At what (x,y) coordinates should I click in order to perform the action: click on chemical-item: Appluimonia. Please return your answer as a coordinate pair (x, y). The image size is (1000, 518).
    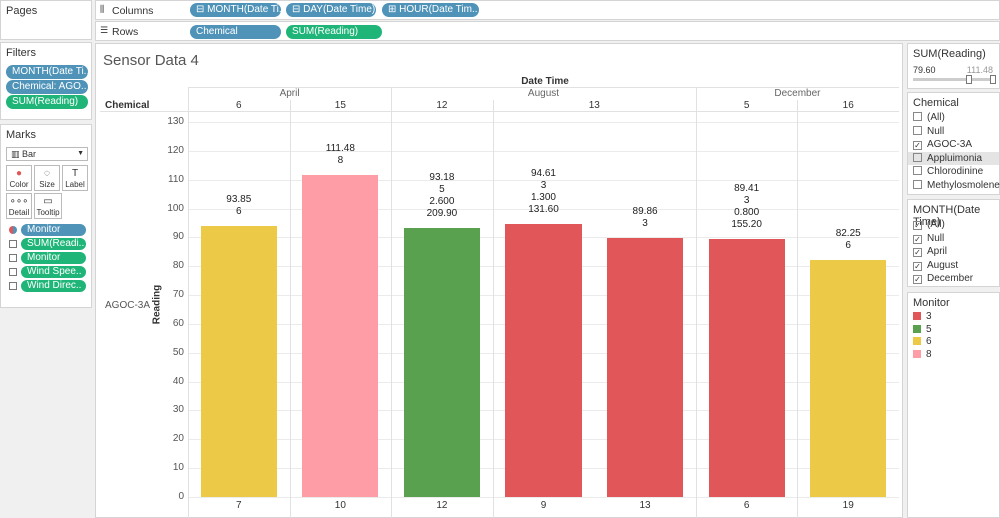
    Looking at the image, I should click on (953, 158).